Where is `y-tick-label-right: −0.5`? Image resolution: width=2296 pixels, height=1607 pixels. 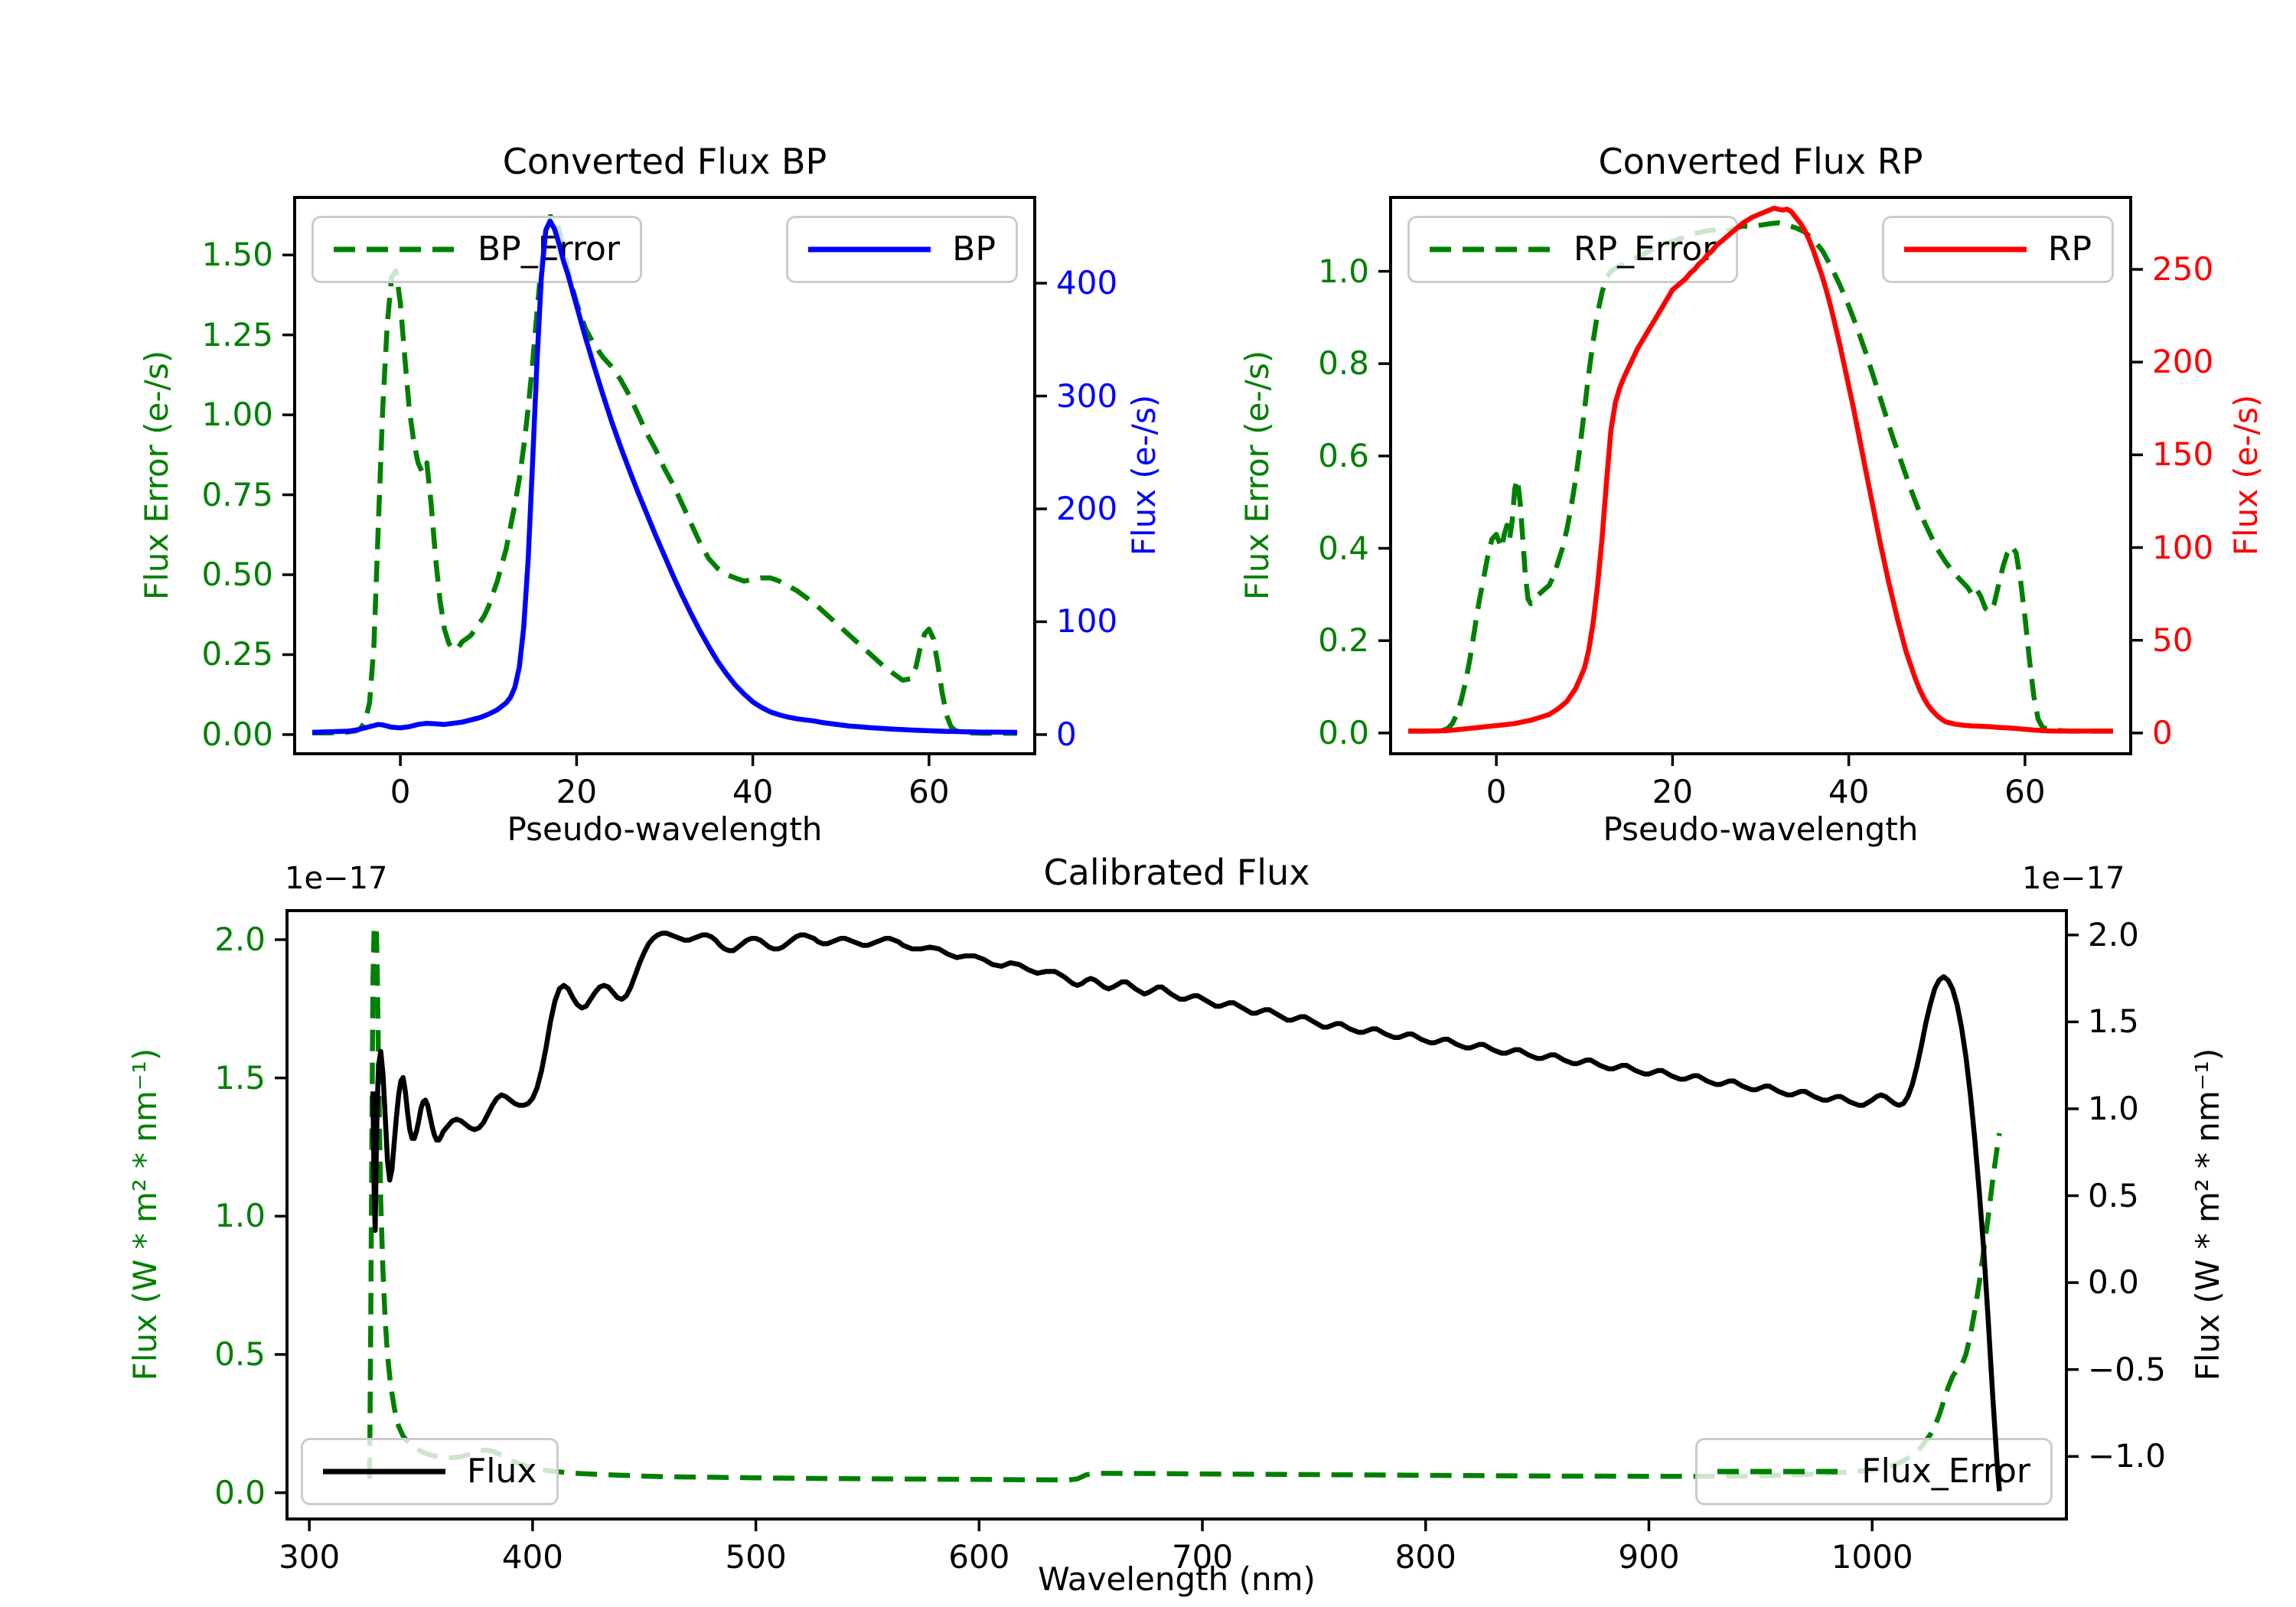
y-tick-label-right: −0.5 is located at coordinates (2127, 1369).